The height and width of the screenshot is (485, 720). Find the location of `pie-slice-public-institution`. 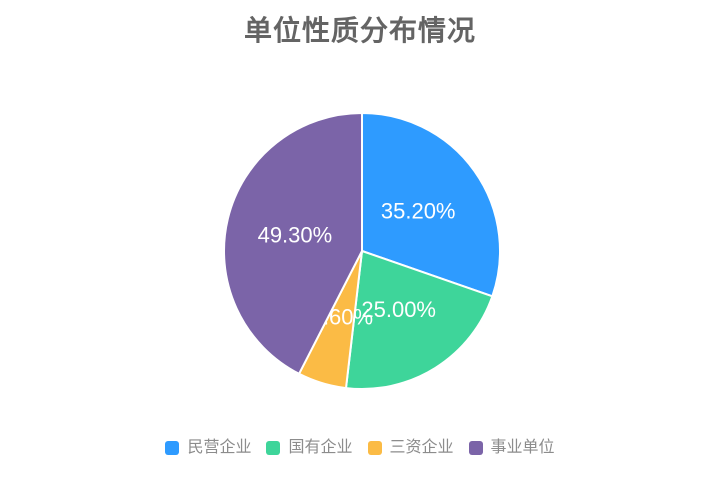

pie-slice-public-institution is located at coordinates (293, 243).